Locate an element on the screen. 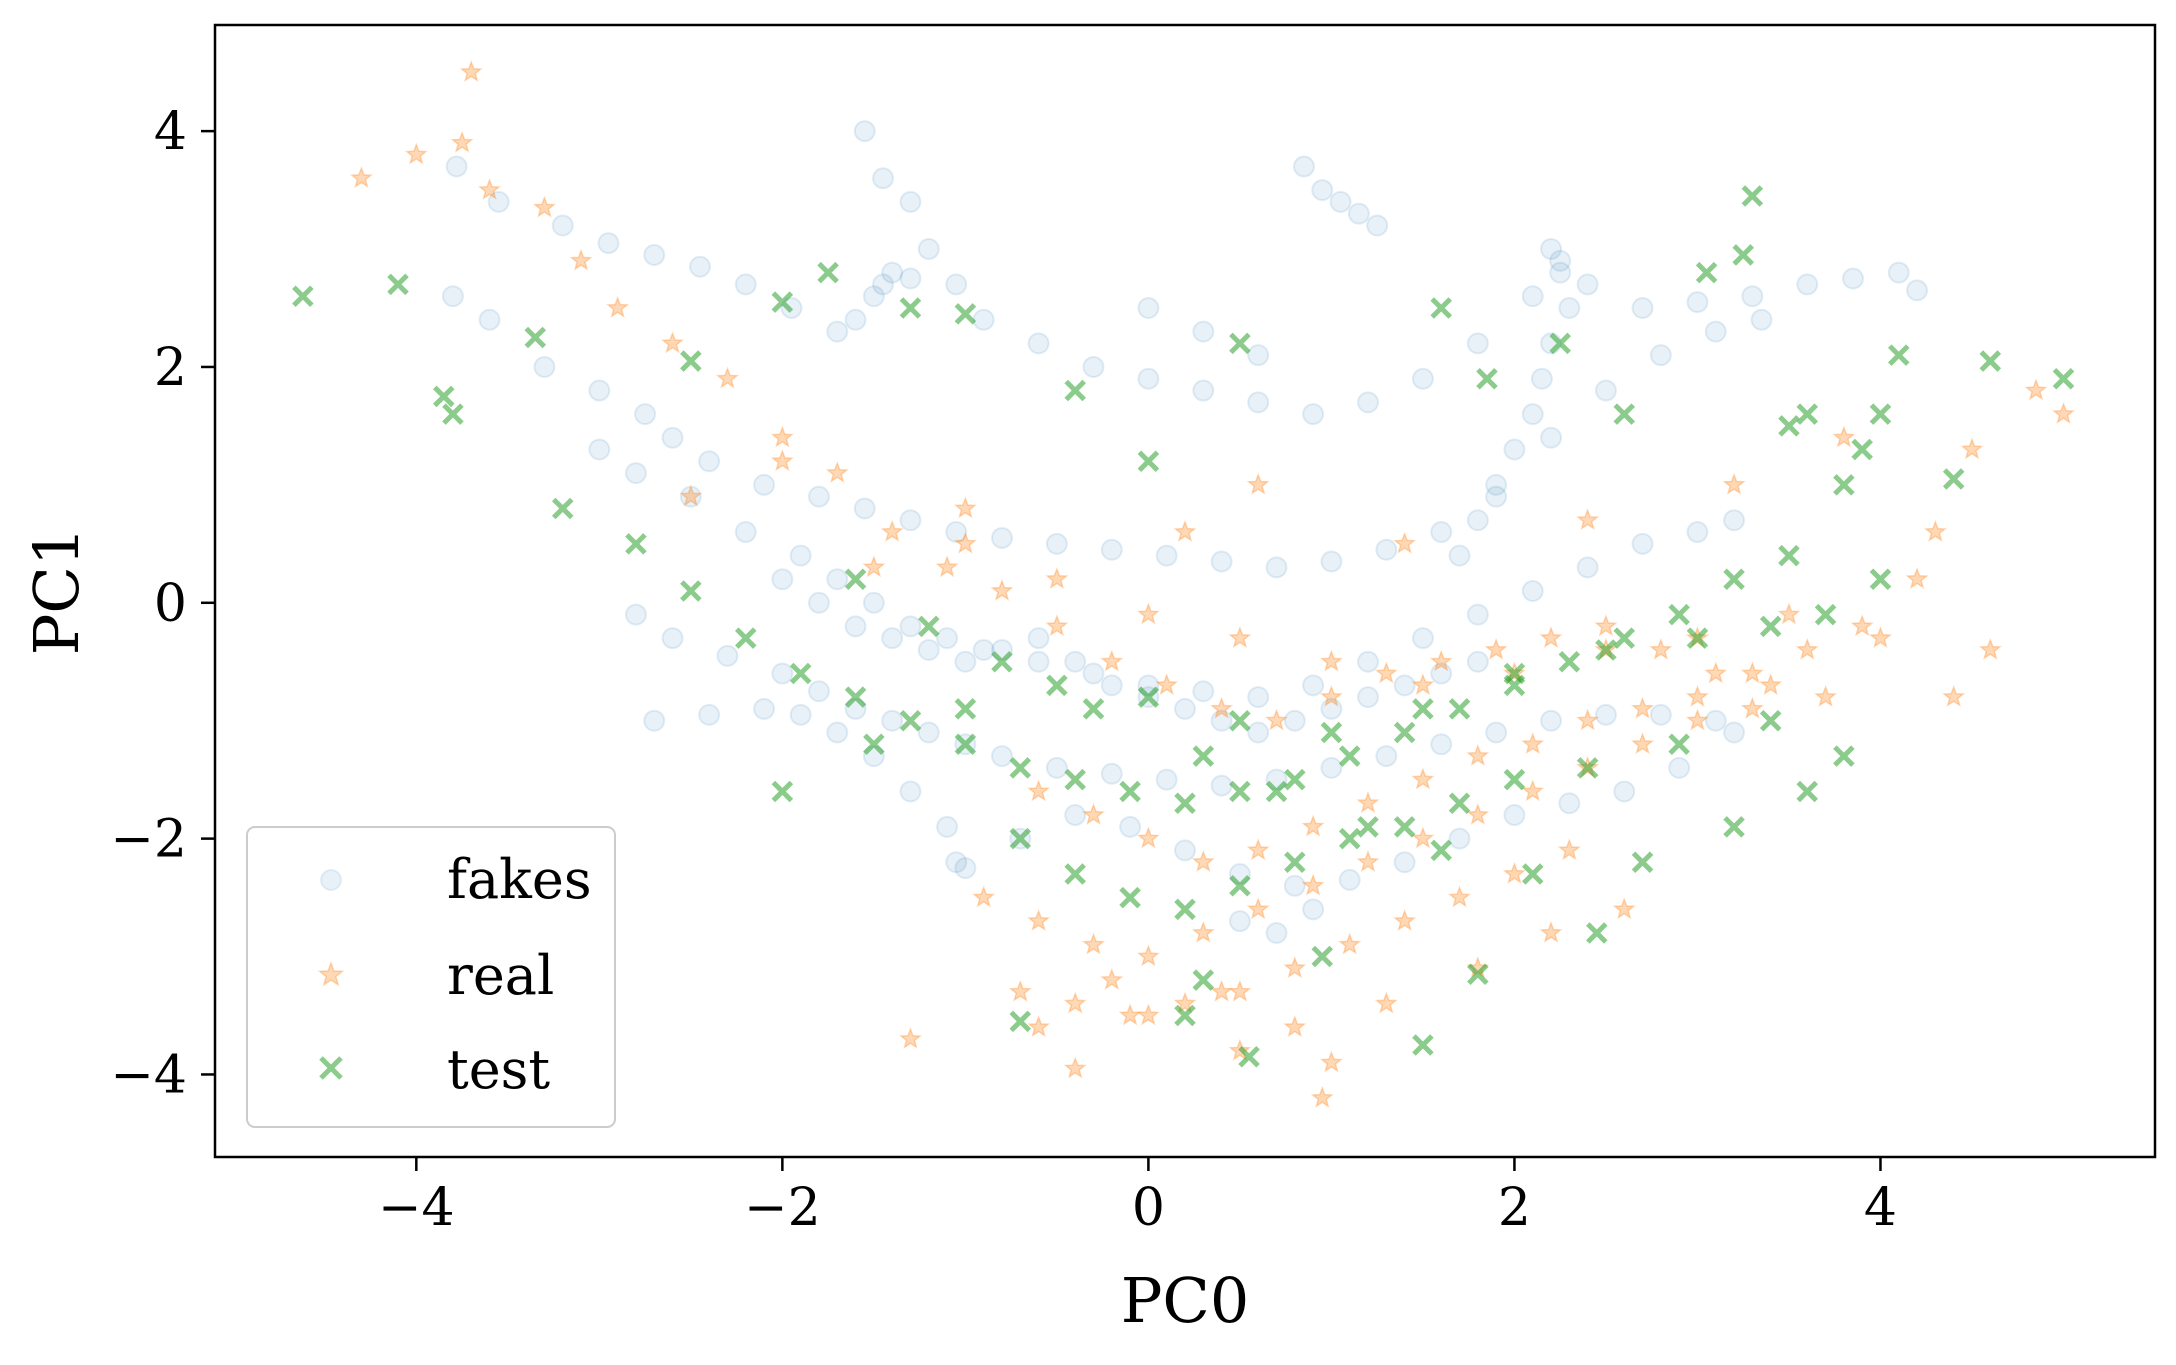 The width and height of the screenshot is (2176, 1365). legend-marker-fakes is located at coordinates (331, 880).